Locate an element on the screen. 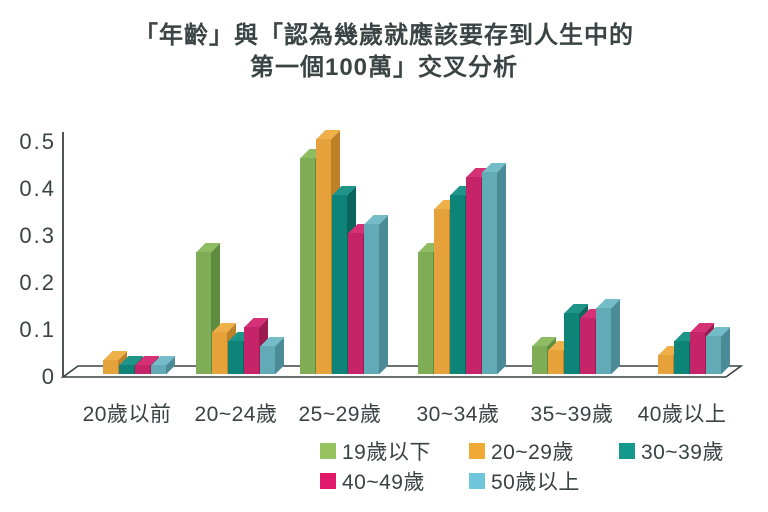  legend-item: 50歲以上 is located at coordinates (524, 482).